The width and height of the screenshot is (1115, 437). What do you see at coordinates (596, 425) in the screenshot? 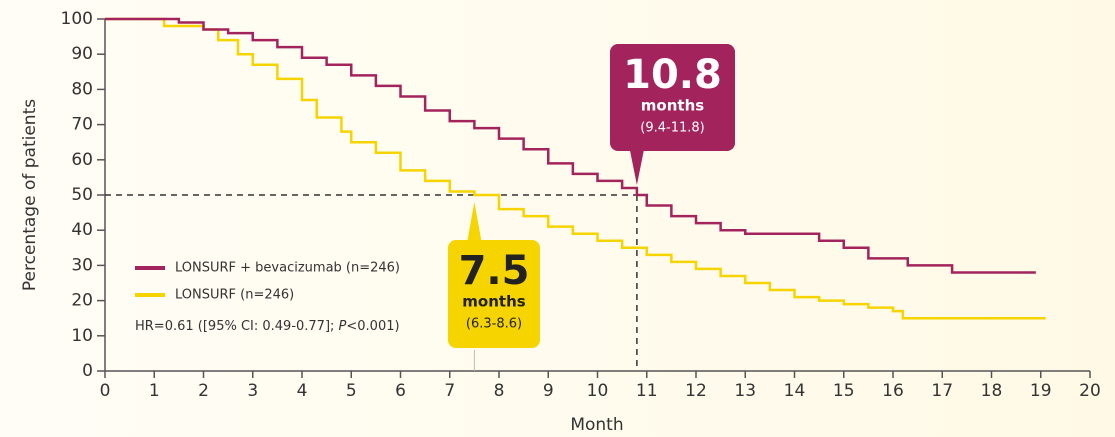
I see `x-axis-label: Month` at bounding box center [596, 425].